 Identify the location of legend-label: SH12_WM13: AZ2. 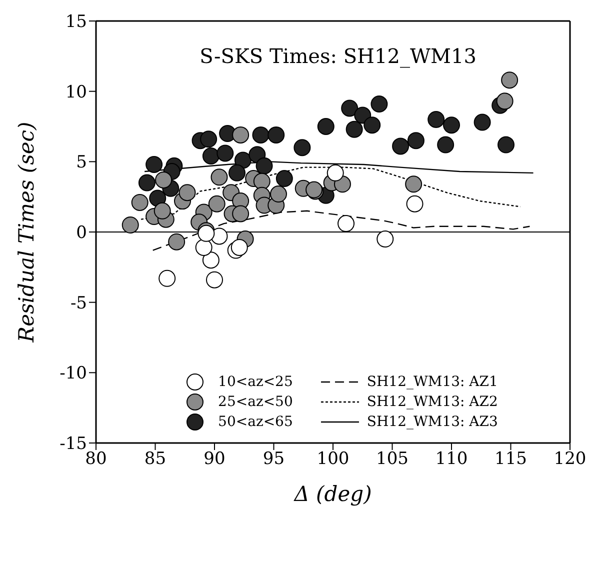
(432, 402).